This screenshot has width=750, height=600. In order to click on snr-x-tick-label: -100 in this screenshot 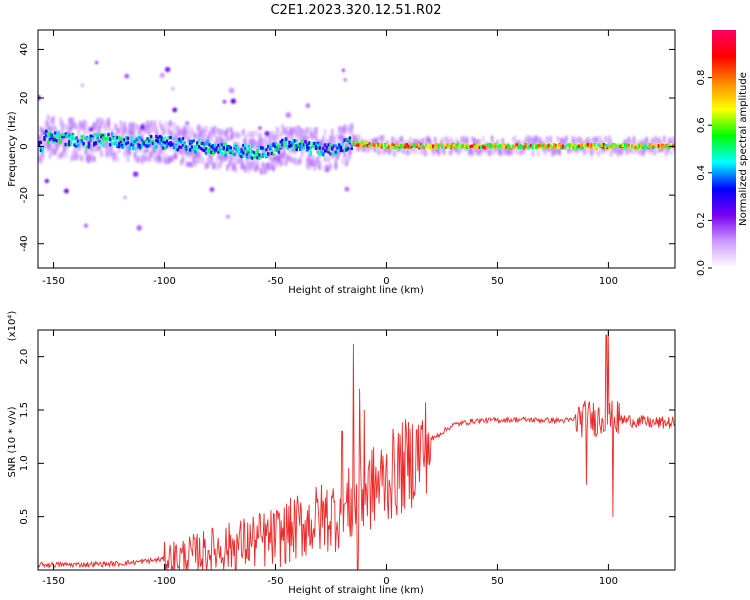, I will do `click(164, 581)`.